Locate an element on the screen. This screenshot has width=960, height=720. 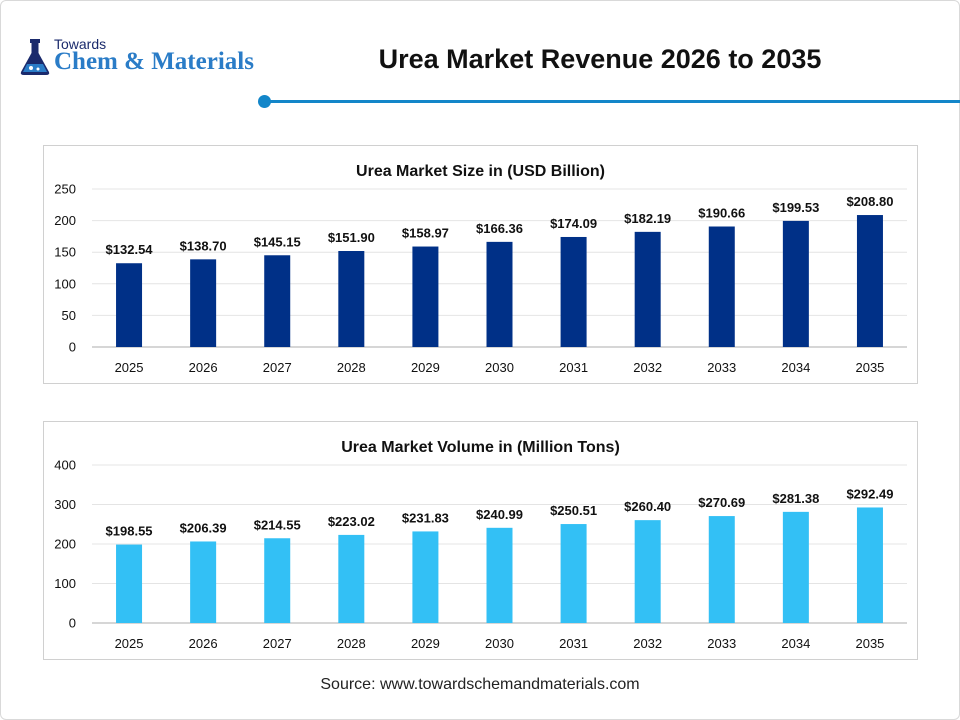
data-label: $292.49 is located at coordinates (869, 493).